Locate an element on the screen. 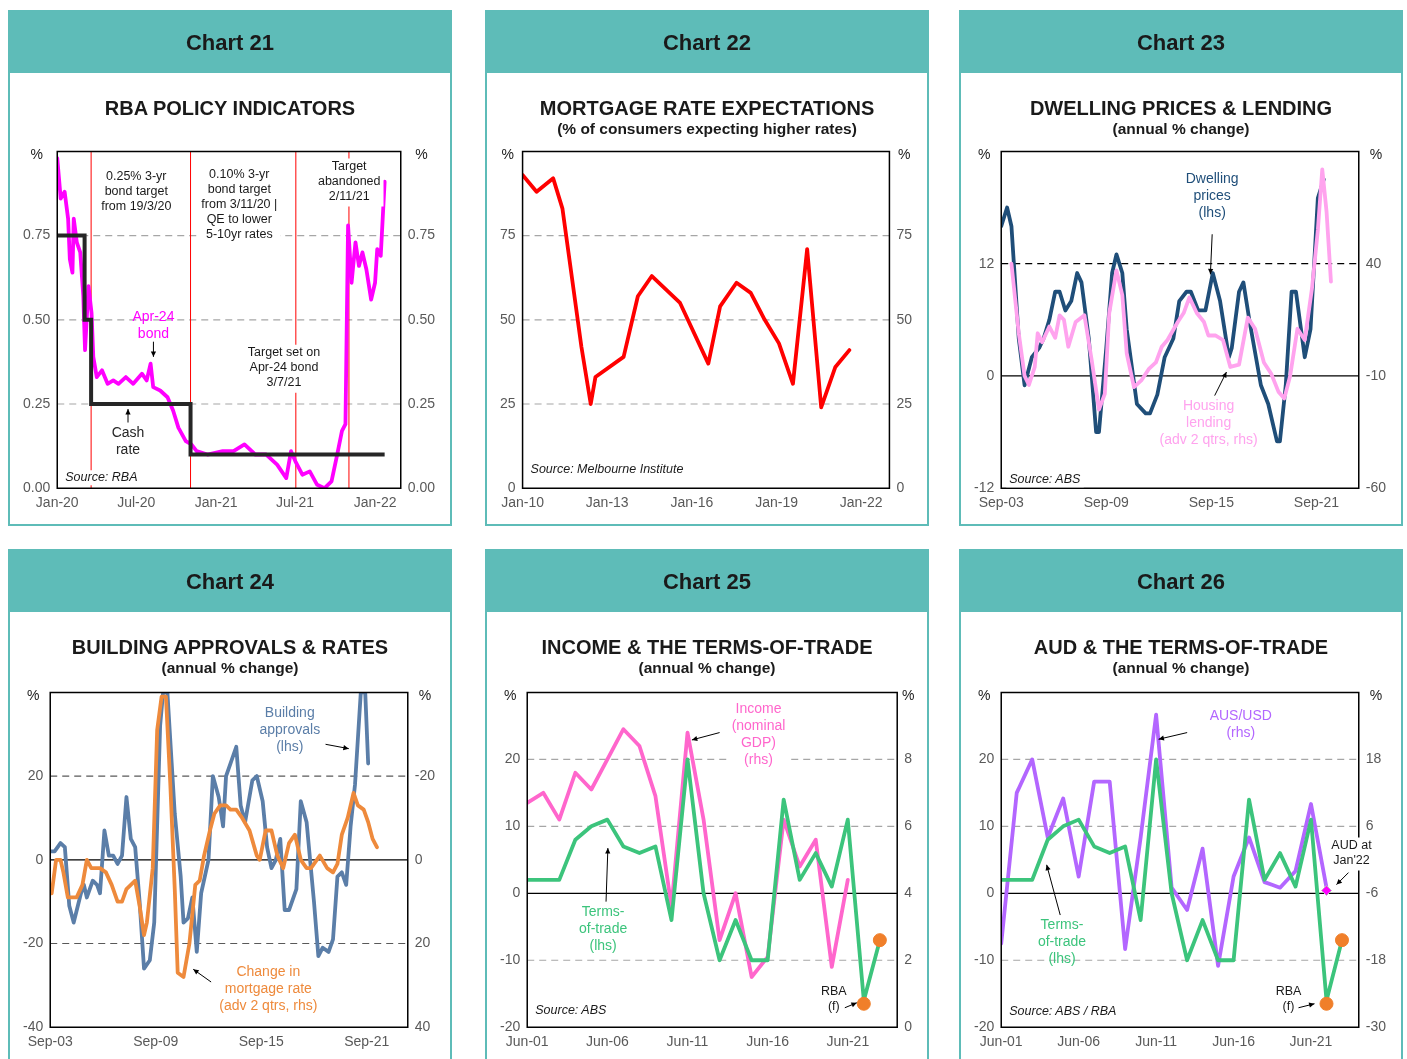 The width and height of the screenshot is (1407, 1059). y-tick-label: -40 is located at coordinates (33, 1026).